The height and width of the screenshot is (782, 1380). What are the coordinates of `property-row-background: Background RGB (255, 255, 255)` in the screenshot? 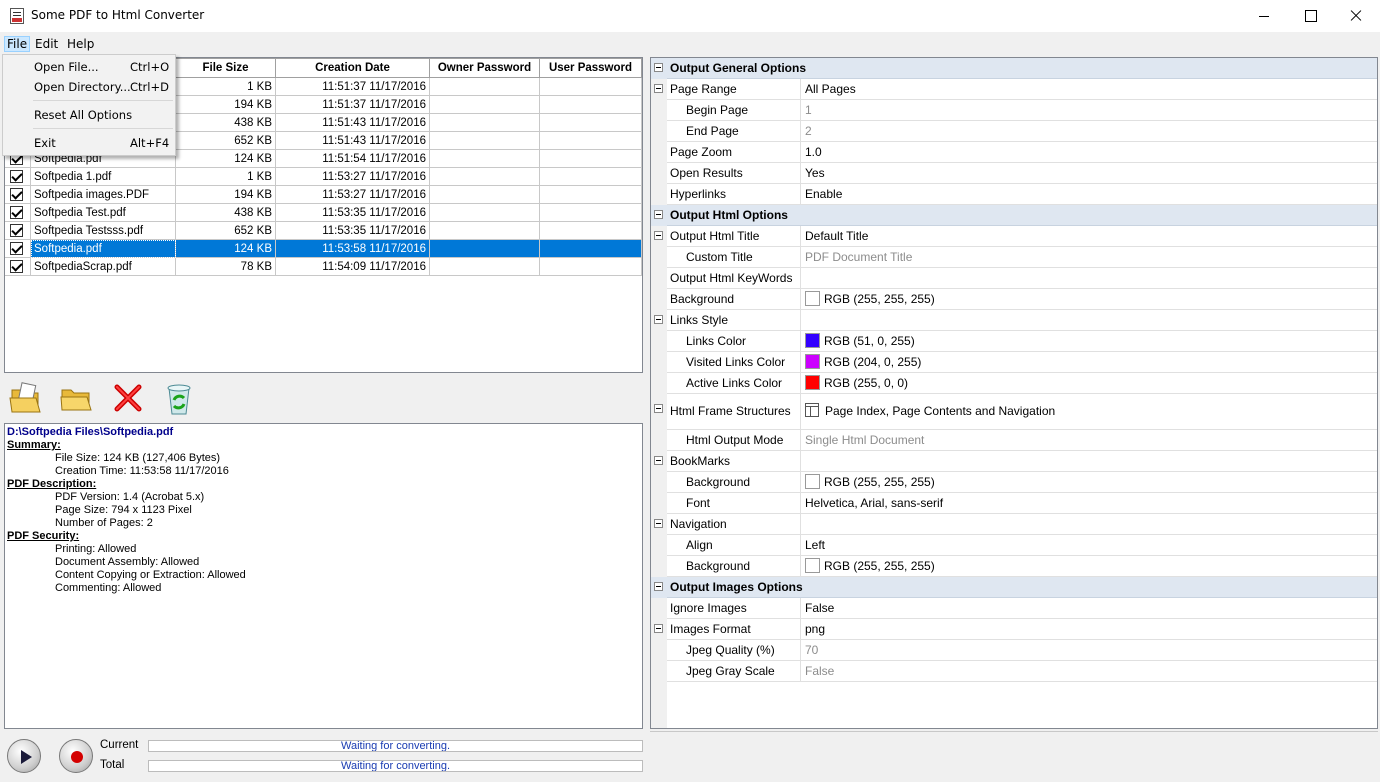 It's located at (1014, 299).